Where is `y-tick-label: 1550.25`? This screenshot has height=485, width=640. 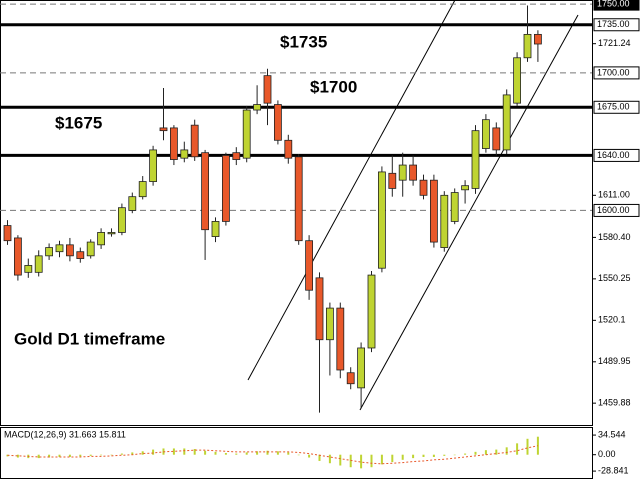 y-tick-label: 1550.25 is located at coordinates (614, 278).